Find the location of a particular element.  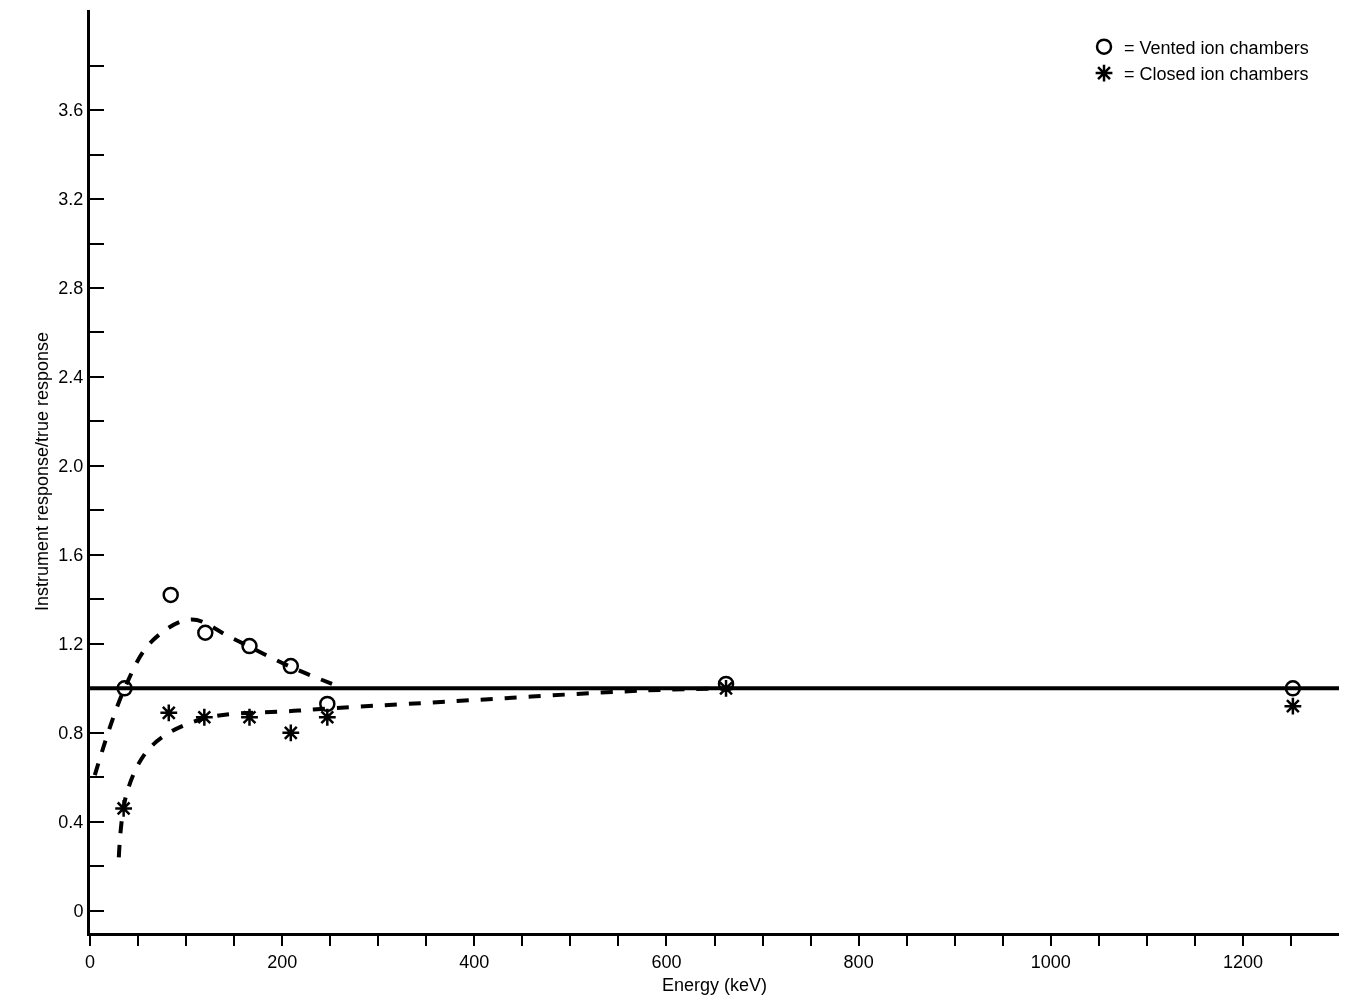

x-tick-label: 400 is located at coordinates (474, 961).